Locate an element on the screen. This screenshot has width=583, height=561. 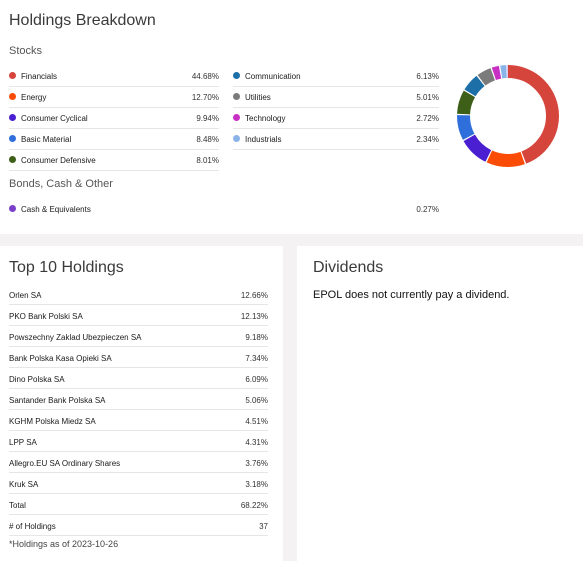
holding-weight: 5.06% is located at coordinates (256, 400).